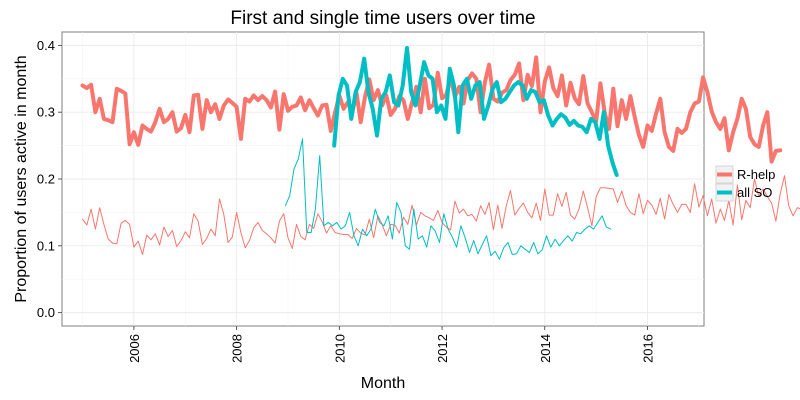 This screenshot has width=800, height=400. Describe the element at coordinates (648, 348) in the screenshot. I see `x-tick-label: 2016` at that location.